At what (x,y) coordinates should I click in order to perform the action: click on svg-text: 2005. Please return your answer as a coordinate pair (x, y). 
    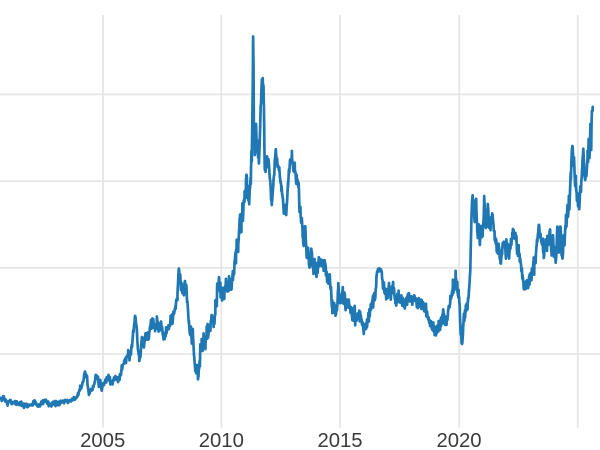
    Looking at the image, I should click on (102, 440).